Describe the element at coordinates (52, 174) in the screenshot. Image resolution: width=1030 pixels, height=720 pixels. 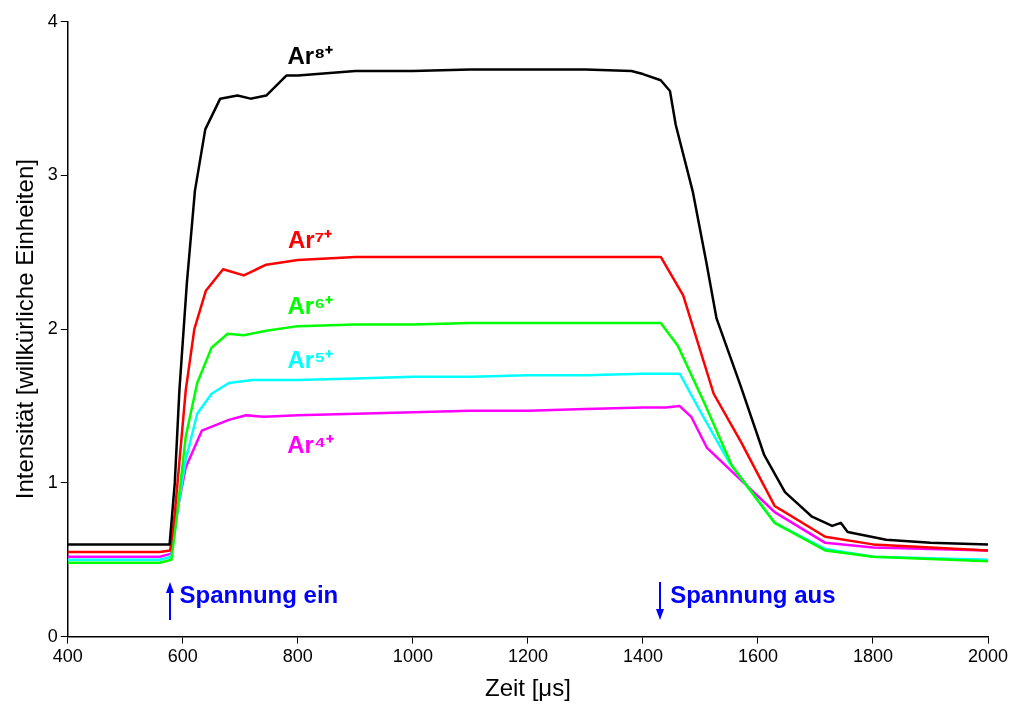
I see `y-tick-label: 3` at that location.